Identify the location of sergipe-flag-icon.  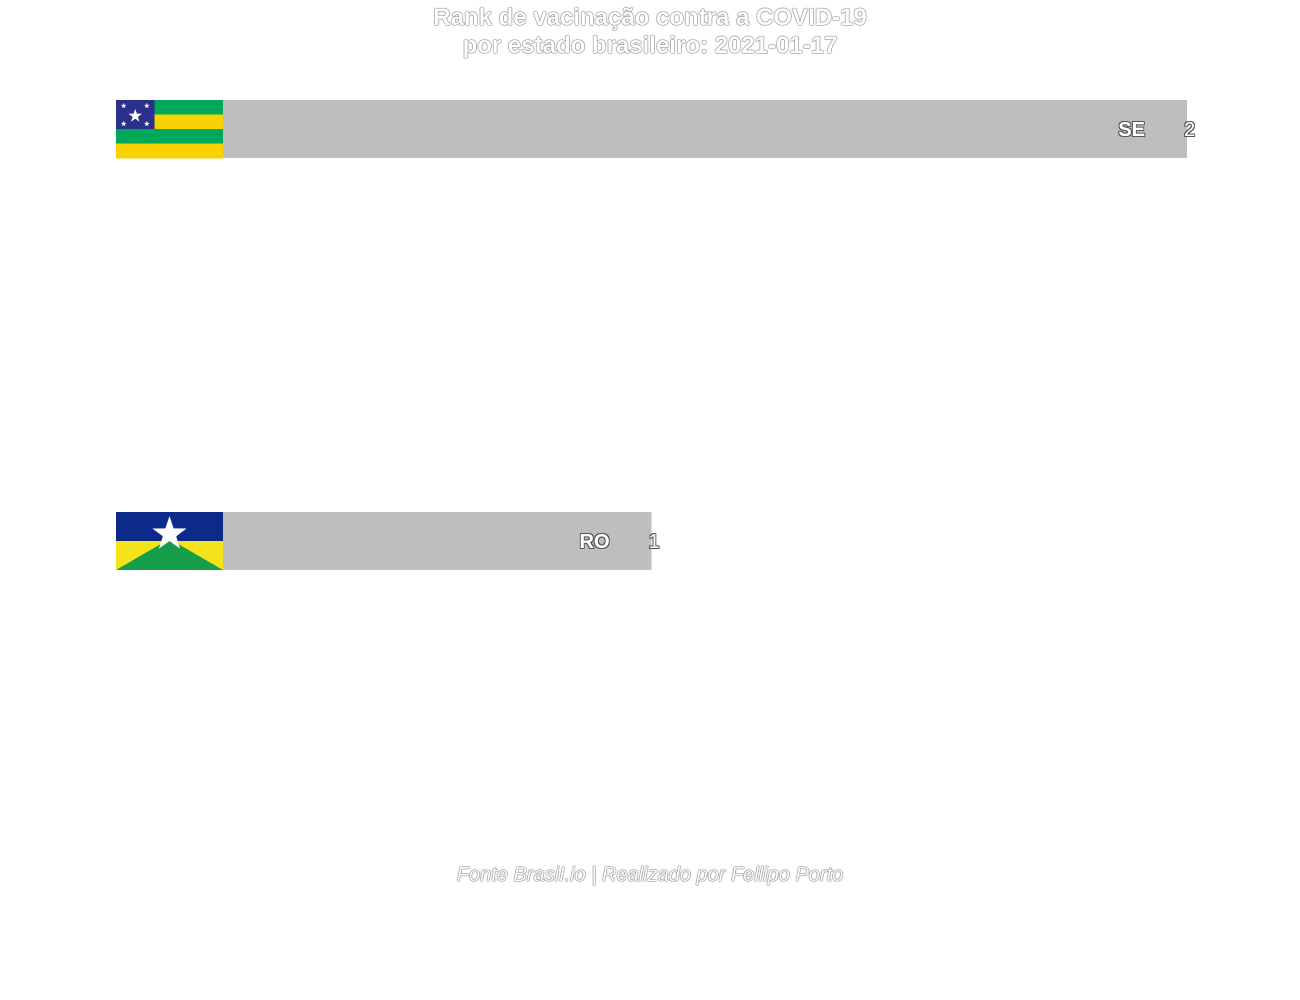
(169, 129).